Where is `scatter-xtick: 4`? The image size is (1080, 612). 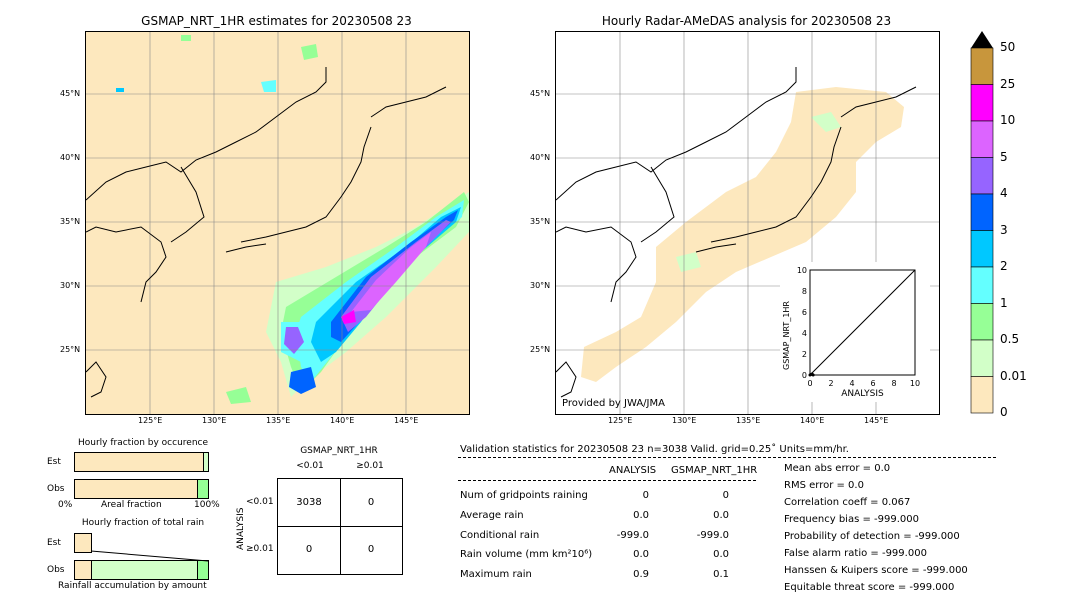 scatter-xtick: 4 is located at coordinates (851, 383).